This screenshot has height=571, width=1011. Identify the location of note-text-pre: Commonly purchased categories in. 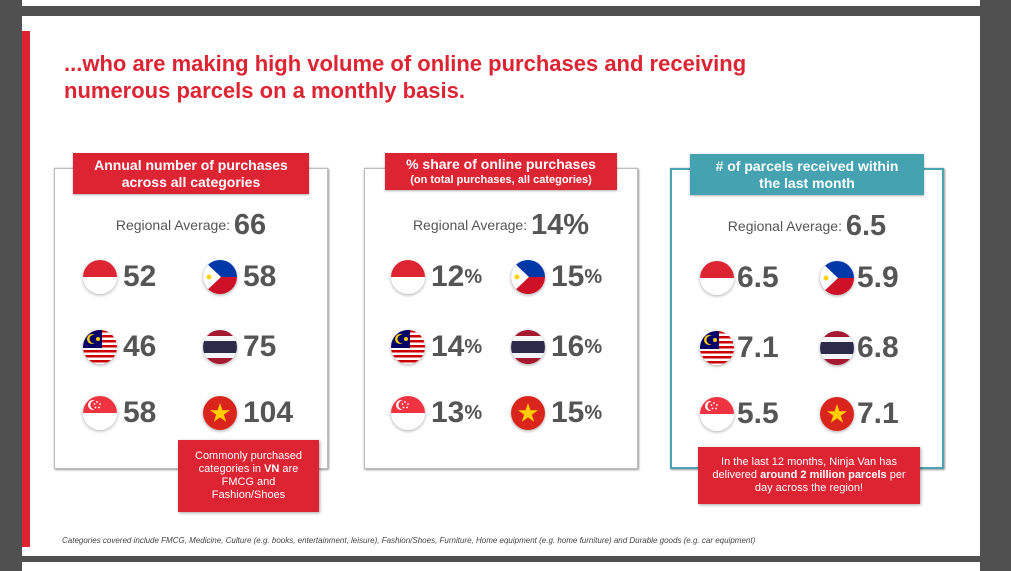
(248, 462).